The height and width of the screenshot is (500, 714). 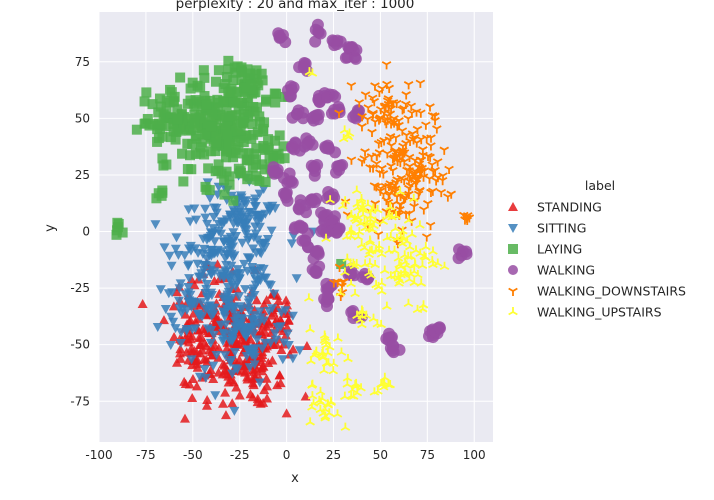 What do you see at coordinates (513, 228) in the screenshot?
I see `legend-marker` at bounding box center [513, 228].